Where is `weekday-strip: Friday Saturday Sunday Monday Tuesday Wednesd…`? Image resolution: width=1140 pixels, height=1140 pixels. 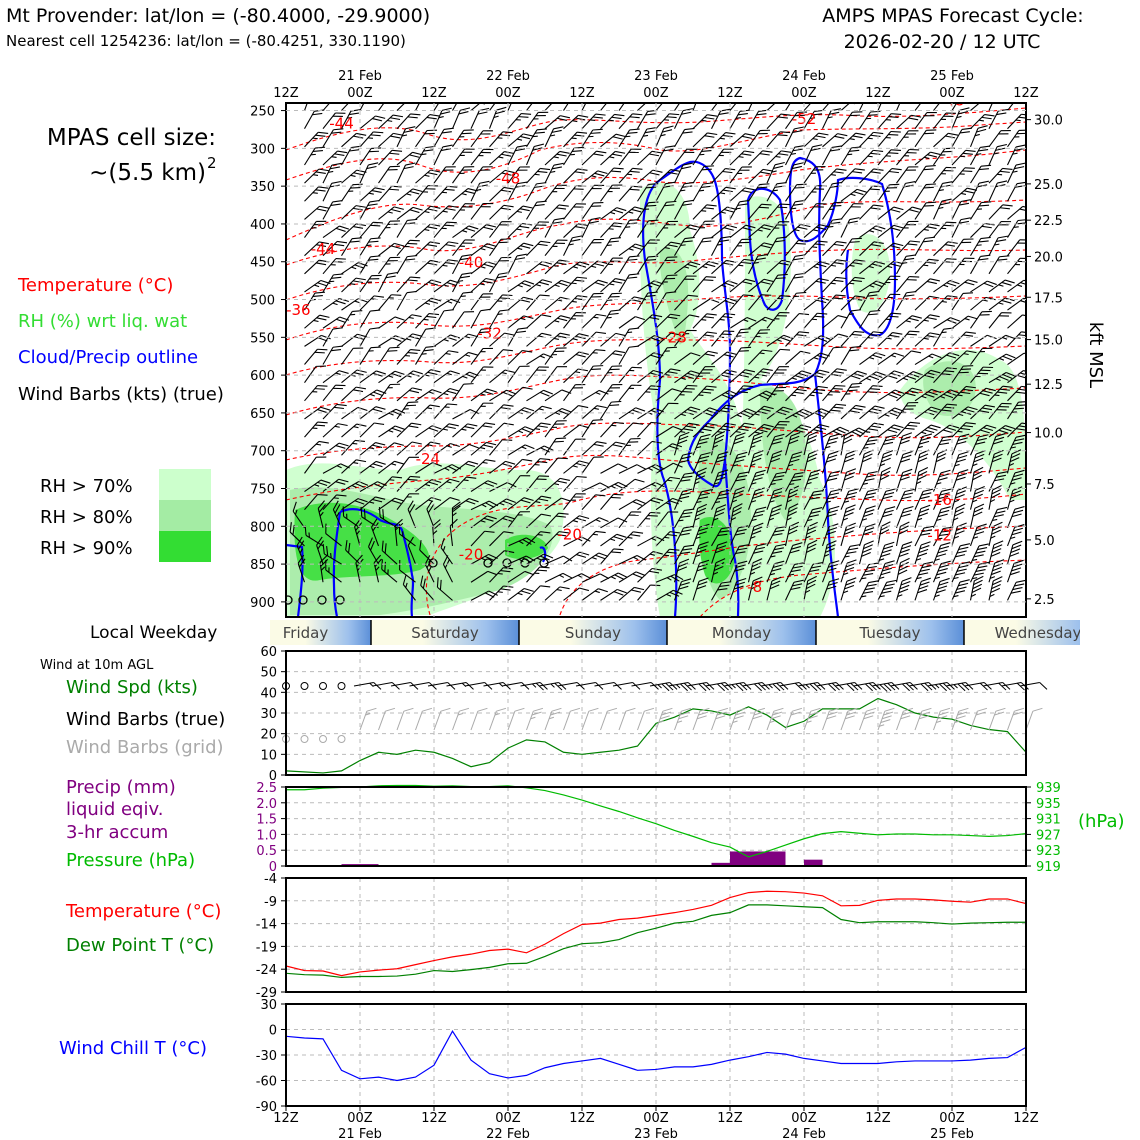
weekday-strip: Friday Saturday Sunday Monday Tuesday Wednesd… is located at coordinates (705, 633).